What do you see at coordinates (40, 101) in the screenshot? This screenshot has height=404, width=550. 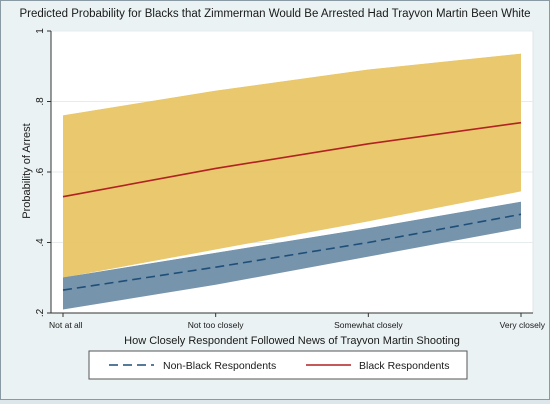 I see `y-tick-label: .8` at bounding box center [40, 101].